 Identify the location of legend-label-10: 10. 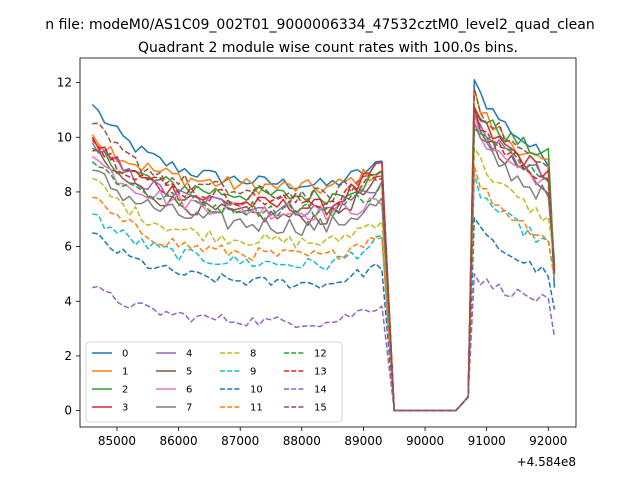
(256, 390).